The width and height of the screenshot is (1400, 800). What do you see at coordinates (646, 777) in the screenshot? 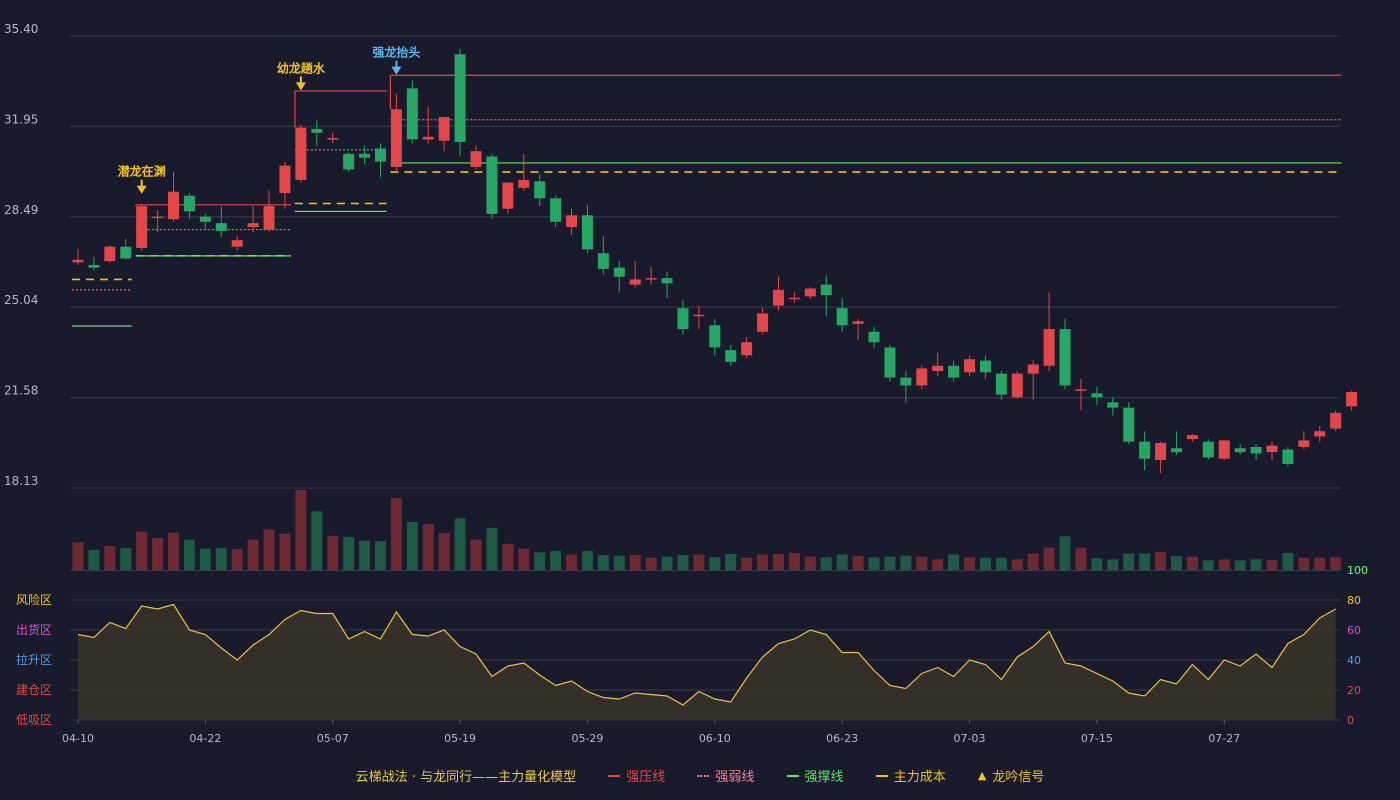
I see `legend-resist-label: 强压线` at bounding box center [646, 777].